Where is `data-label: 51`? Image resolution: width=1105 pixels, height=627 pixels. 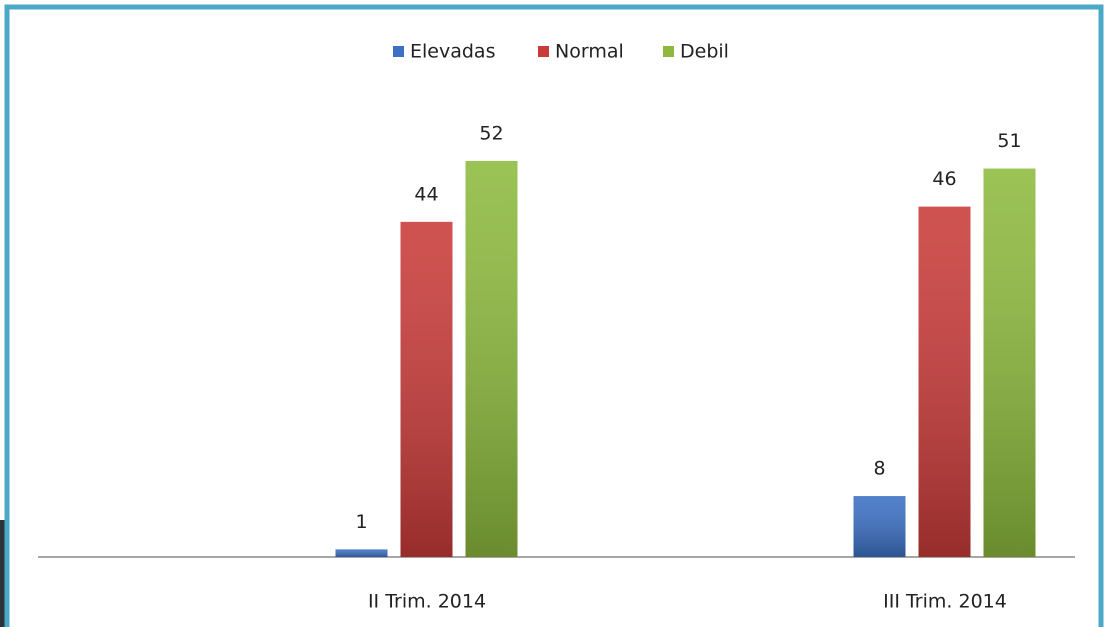 data-label: 51 is located at coordinates (1009, 141).